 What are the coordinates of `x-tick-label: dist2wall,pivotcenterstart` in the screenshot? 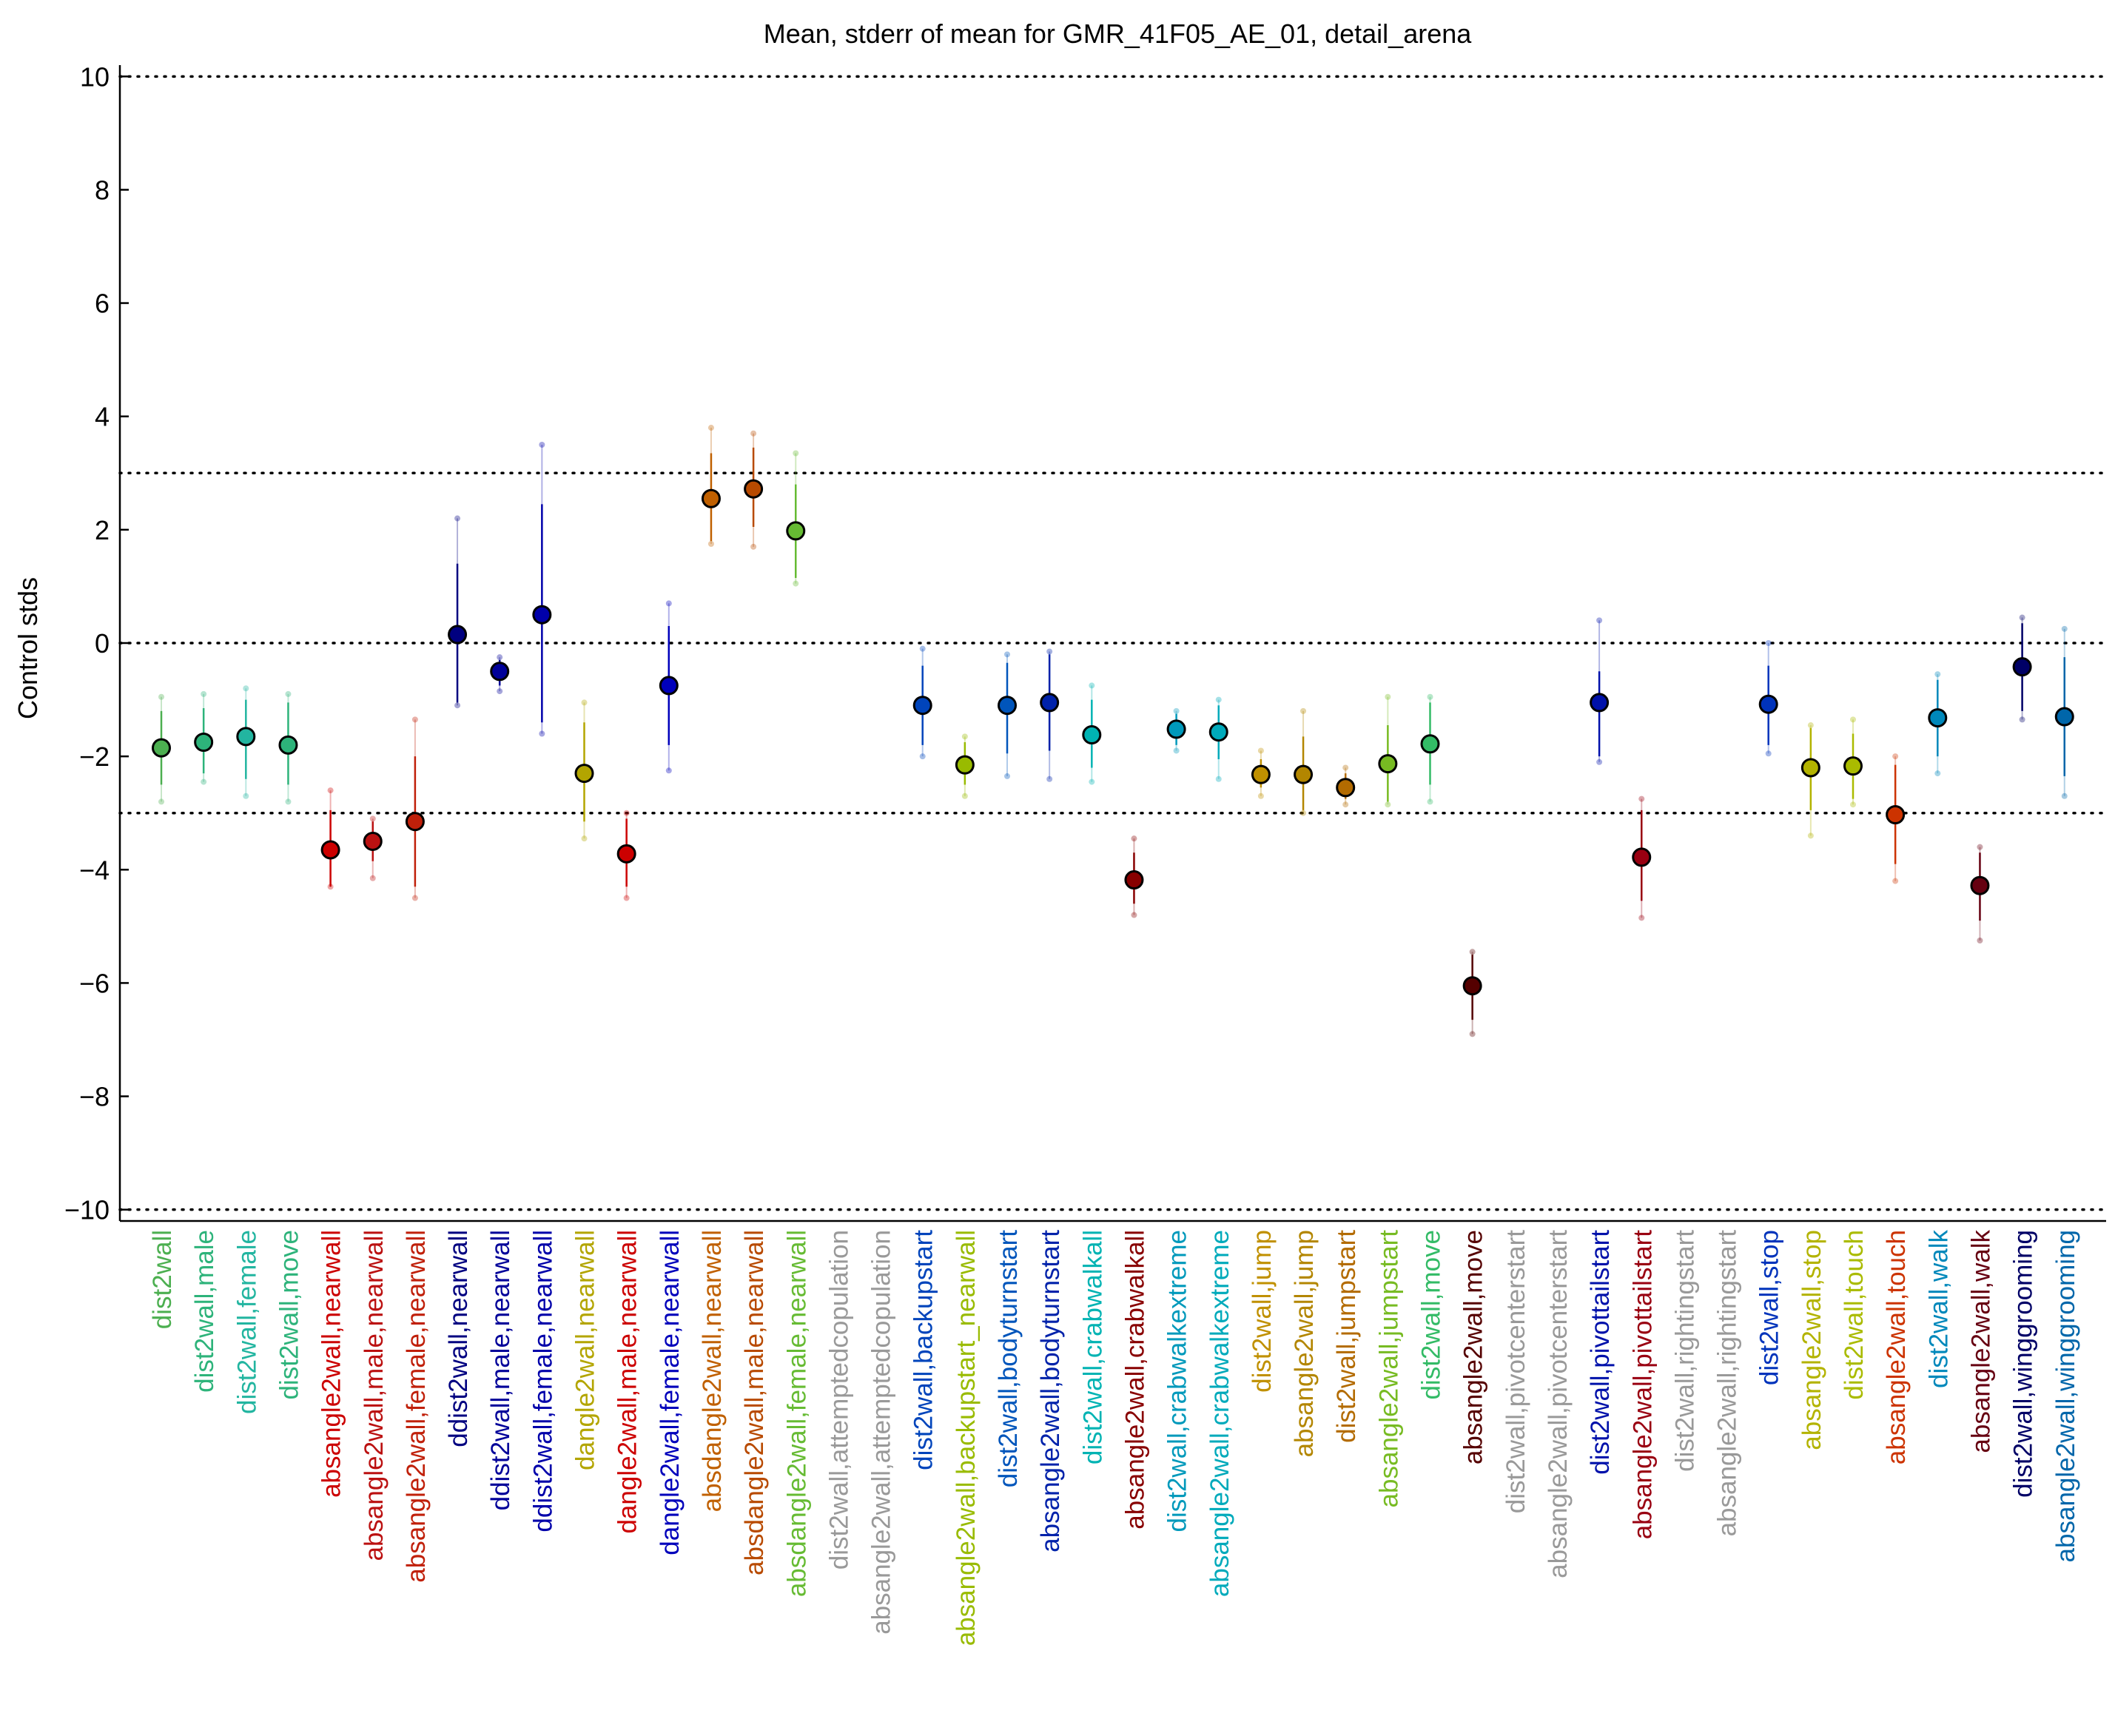 It's located at (1516, 1372).